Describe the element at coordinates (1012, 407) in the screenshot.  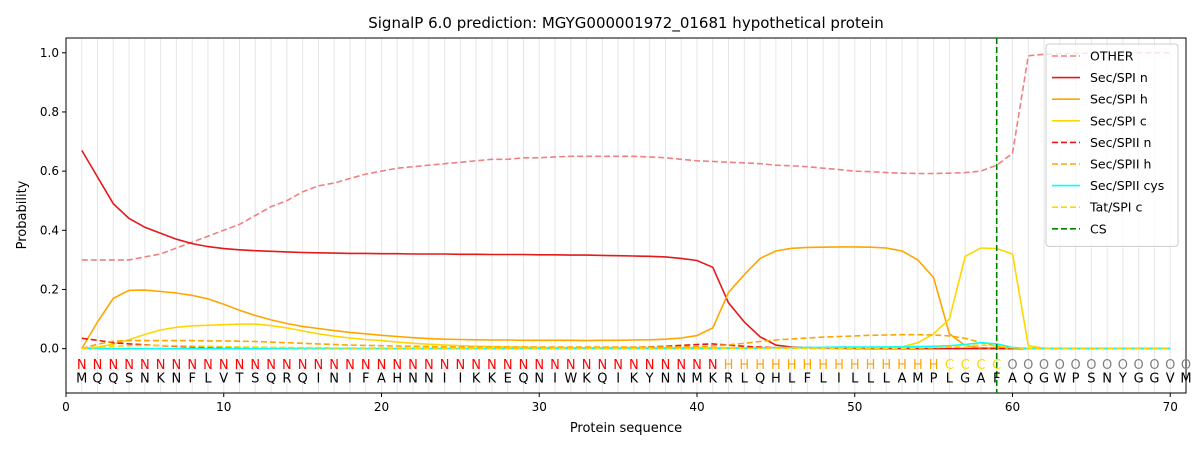
I see `x-tick-label: 60` at that location.